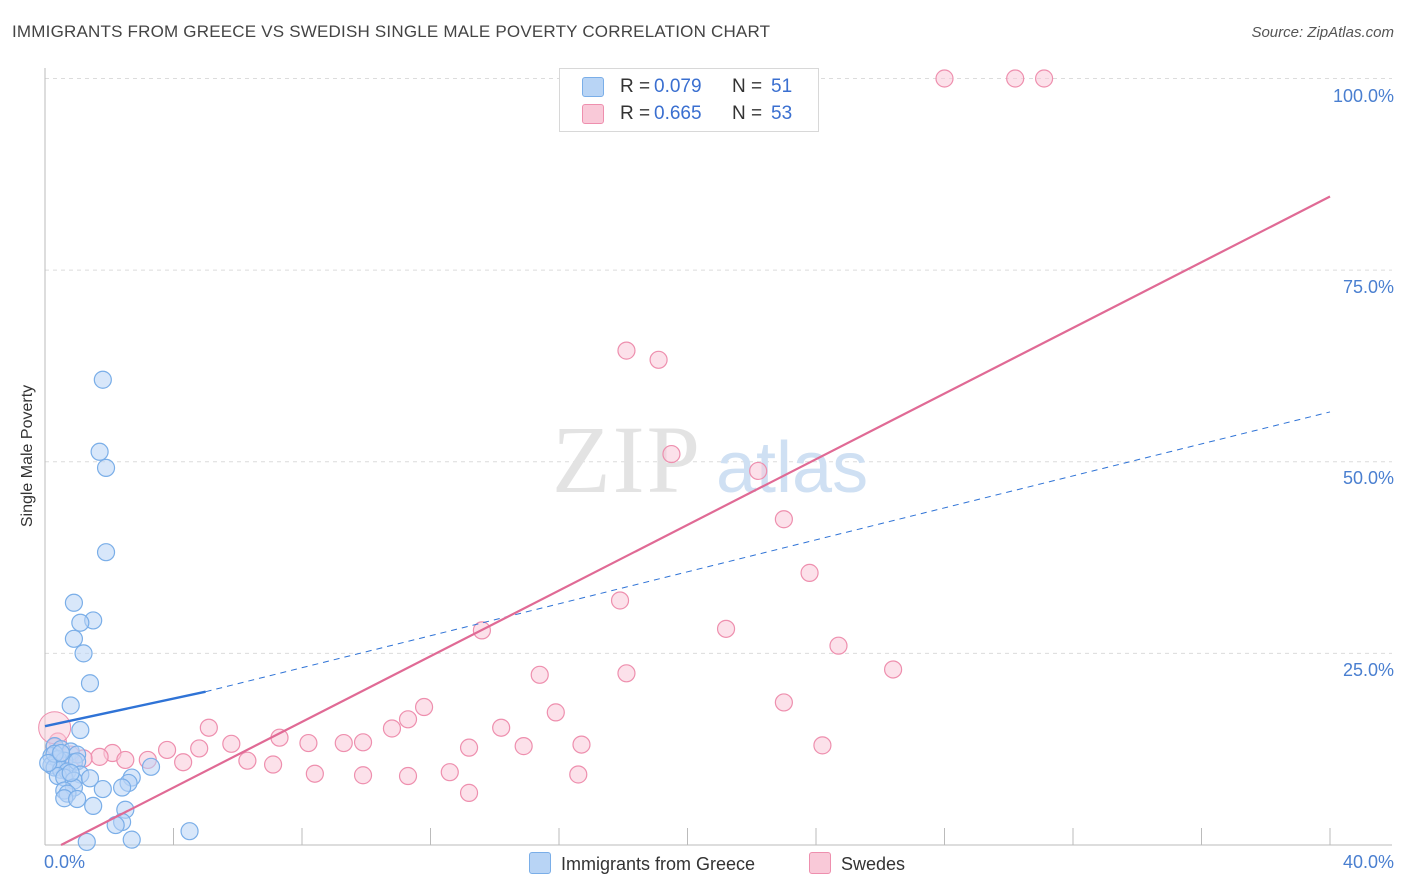 This screenshot has height=892, width=1406. What do you see at coordinates (1368, 670) in the screenshot?
I see `y-tick-25: 25.0%` at bounding box center [1368, 670].